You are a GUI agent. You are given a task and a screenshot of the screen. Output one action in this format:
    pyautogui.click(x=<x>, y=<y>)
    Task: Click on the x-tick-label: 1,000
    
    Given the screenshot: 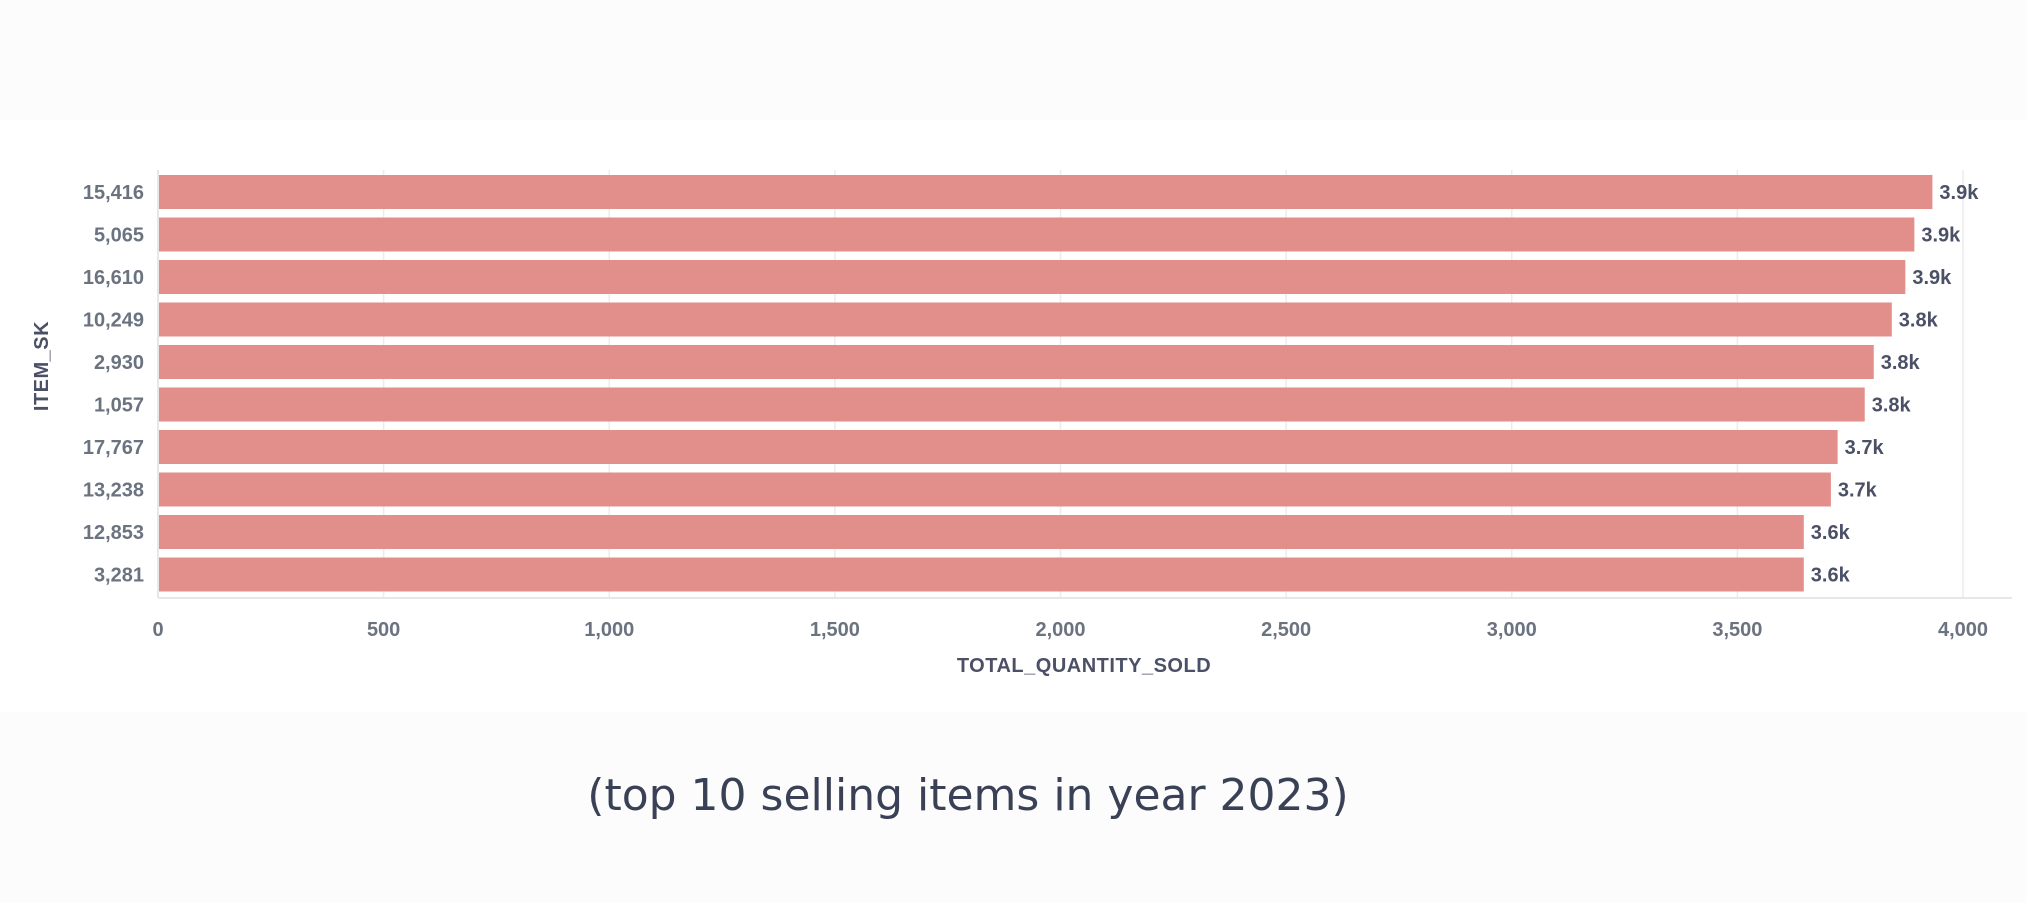 What is the action you would take?
    pyautogui.click(x=609, y=630)
    